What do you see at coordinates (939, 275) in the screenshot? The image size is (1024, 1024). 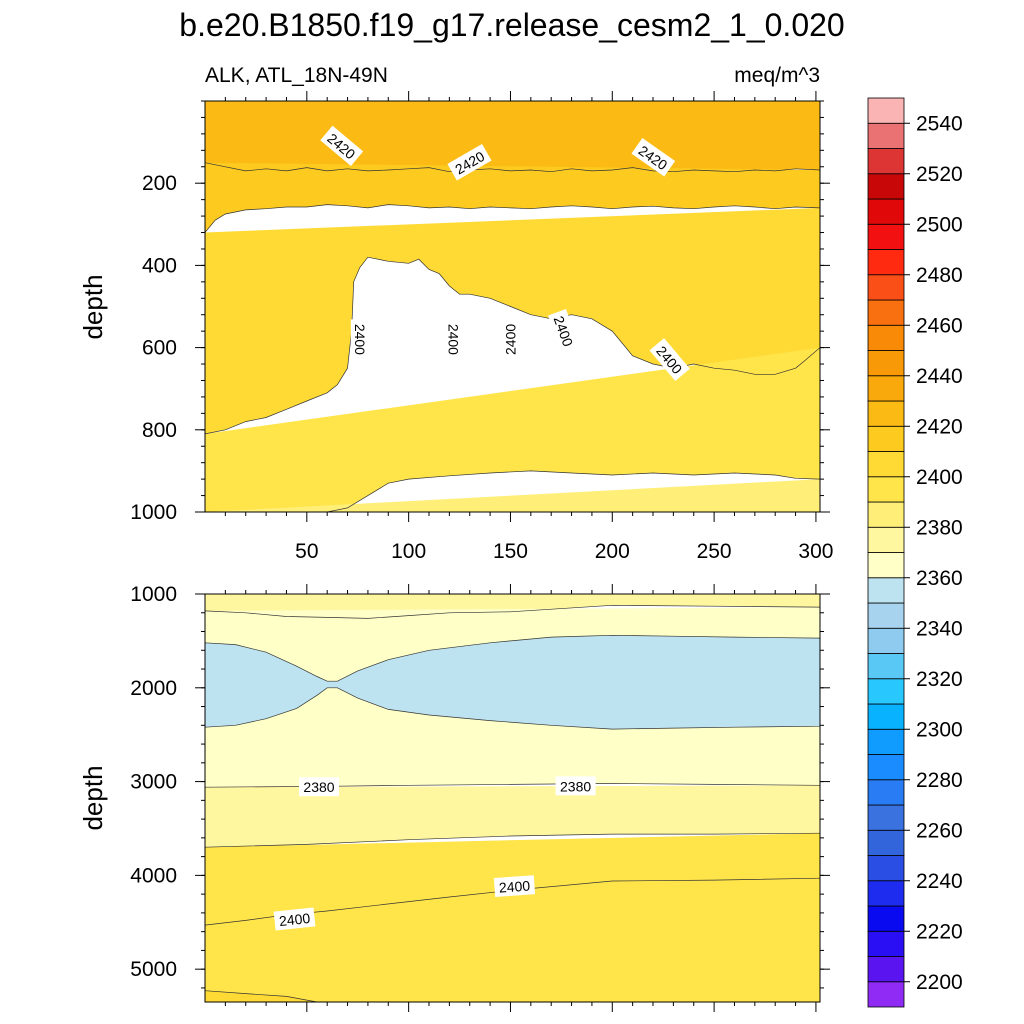 I see `colorbar-tick-label: 2480` at bounding box center [939, 275].